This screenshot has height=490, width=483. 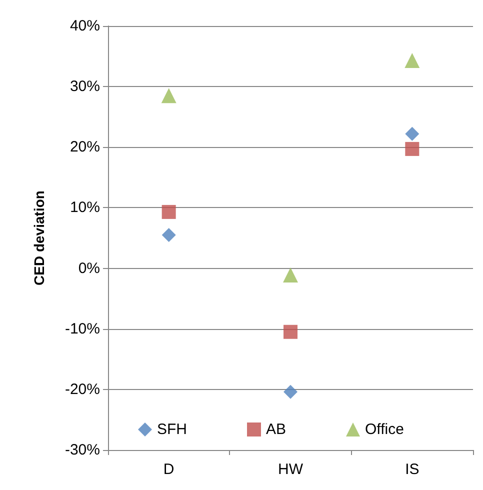 I want to click on y-tick-label: -20%, so click(x=82, y=389).